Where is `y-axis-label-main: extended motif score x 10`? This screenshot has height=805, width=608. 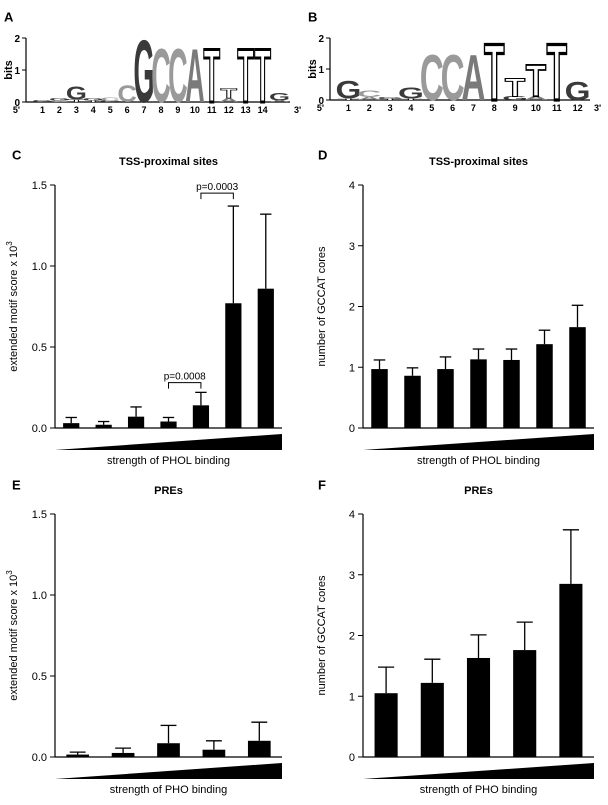 y-axis-label-main: extended motif score x 10 is located at coordinates (14, 309).